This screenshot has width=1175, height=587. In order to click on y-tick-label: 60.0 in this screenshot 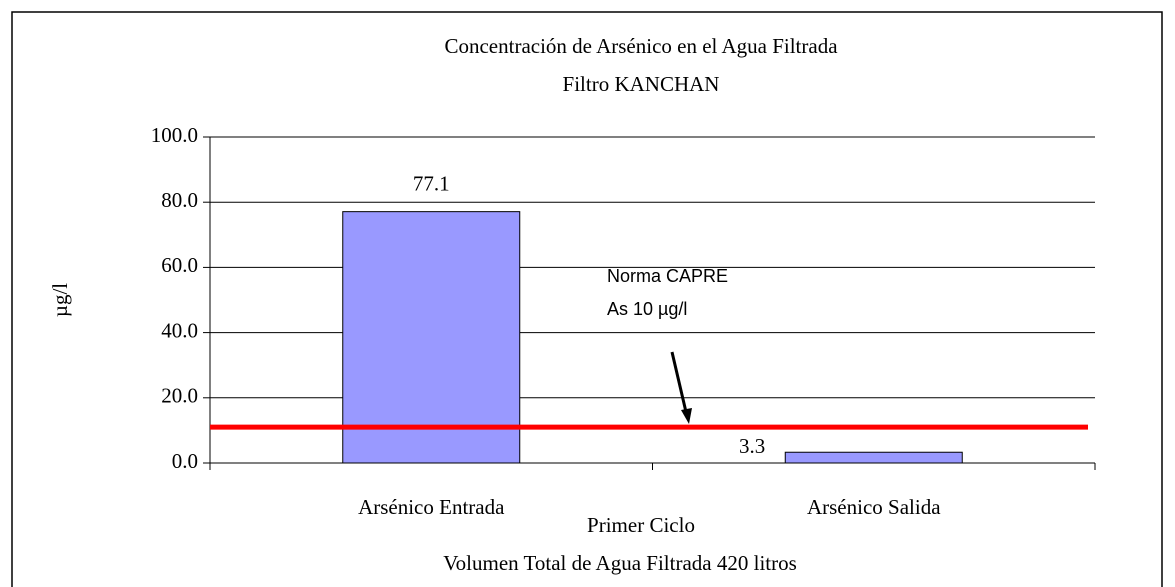, I will do `click(179, 265)`.